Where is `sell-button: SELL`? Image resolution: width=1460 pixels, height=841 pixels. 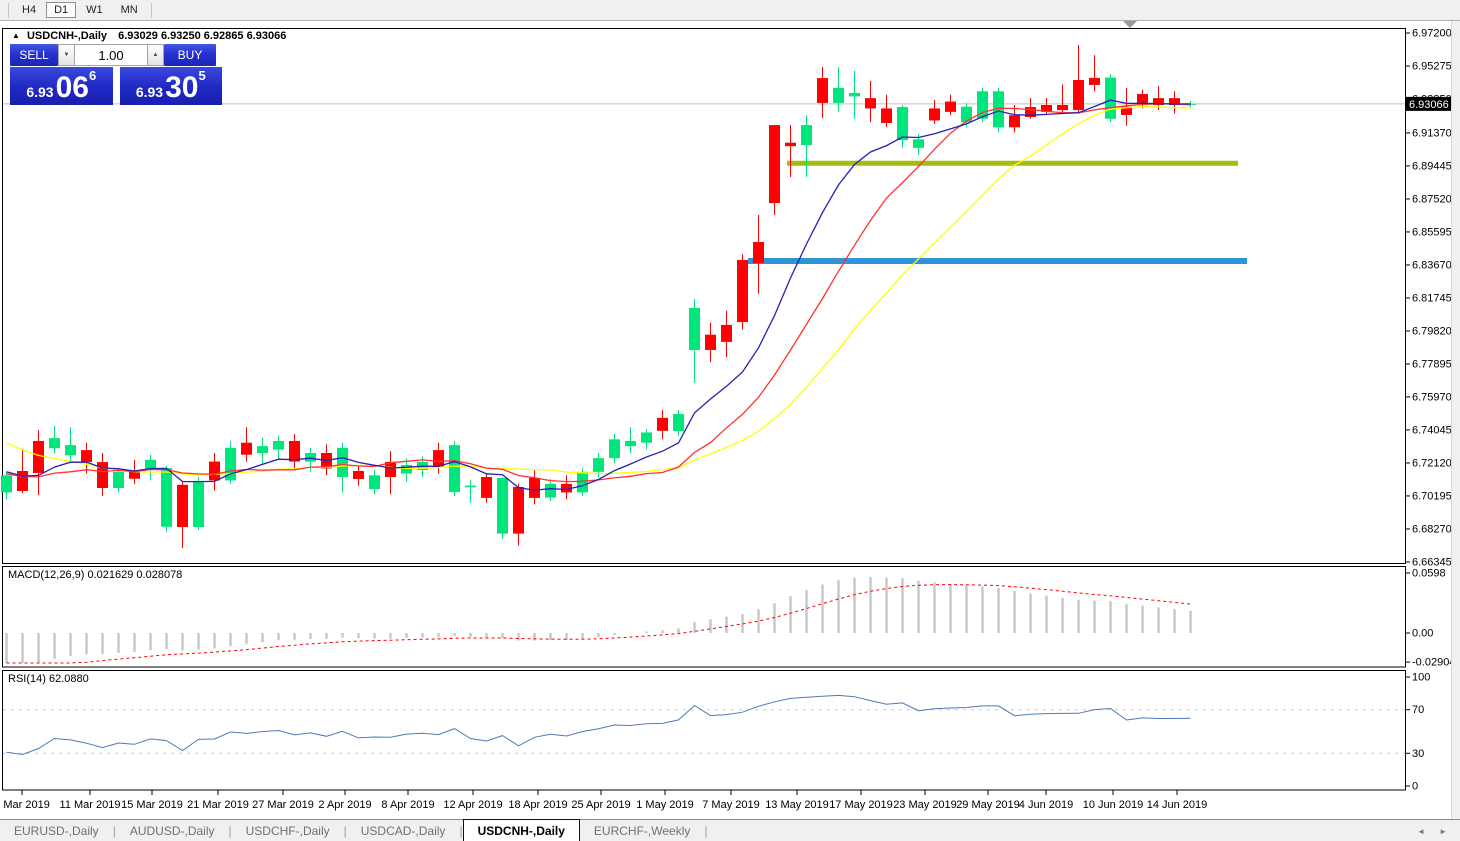
sell-button: SELL is located at coordinates (34, 55).